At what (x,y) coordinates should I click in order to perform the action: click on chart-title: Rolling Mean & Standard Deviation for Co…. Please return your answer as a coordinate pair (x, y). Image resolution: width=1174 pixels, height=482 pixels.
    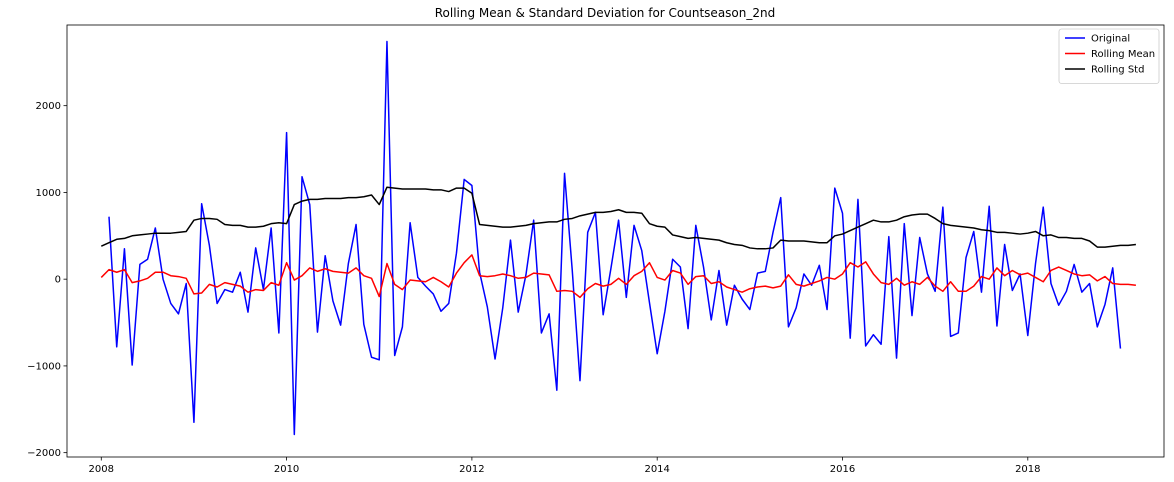
    Looking at the image, I should click on (605, 13).